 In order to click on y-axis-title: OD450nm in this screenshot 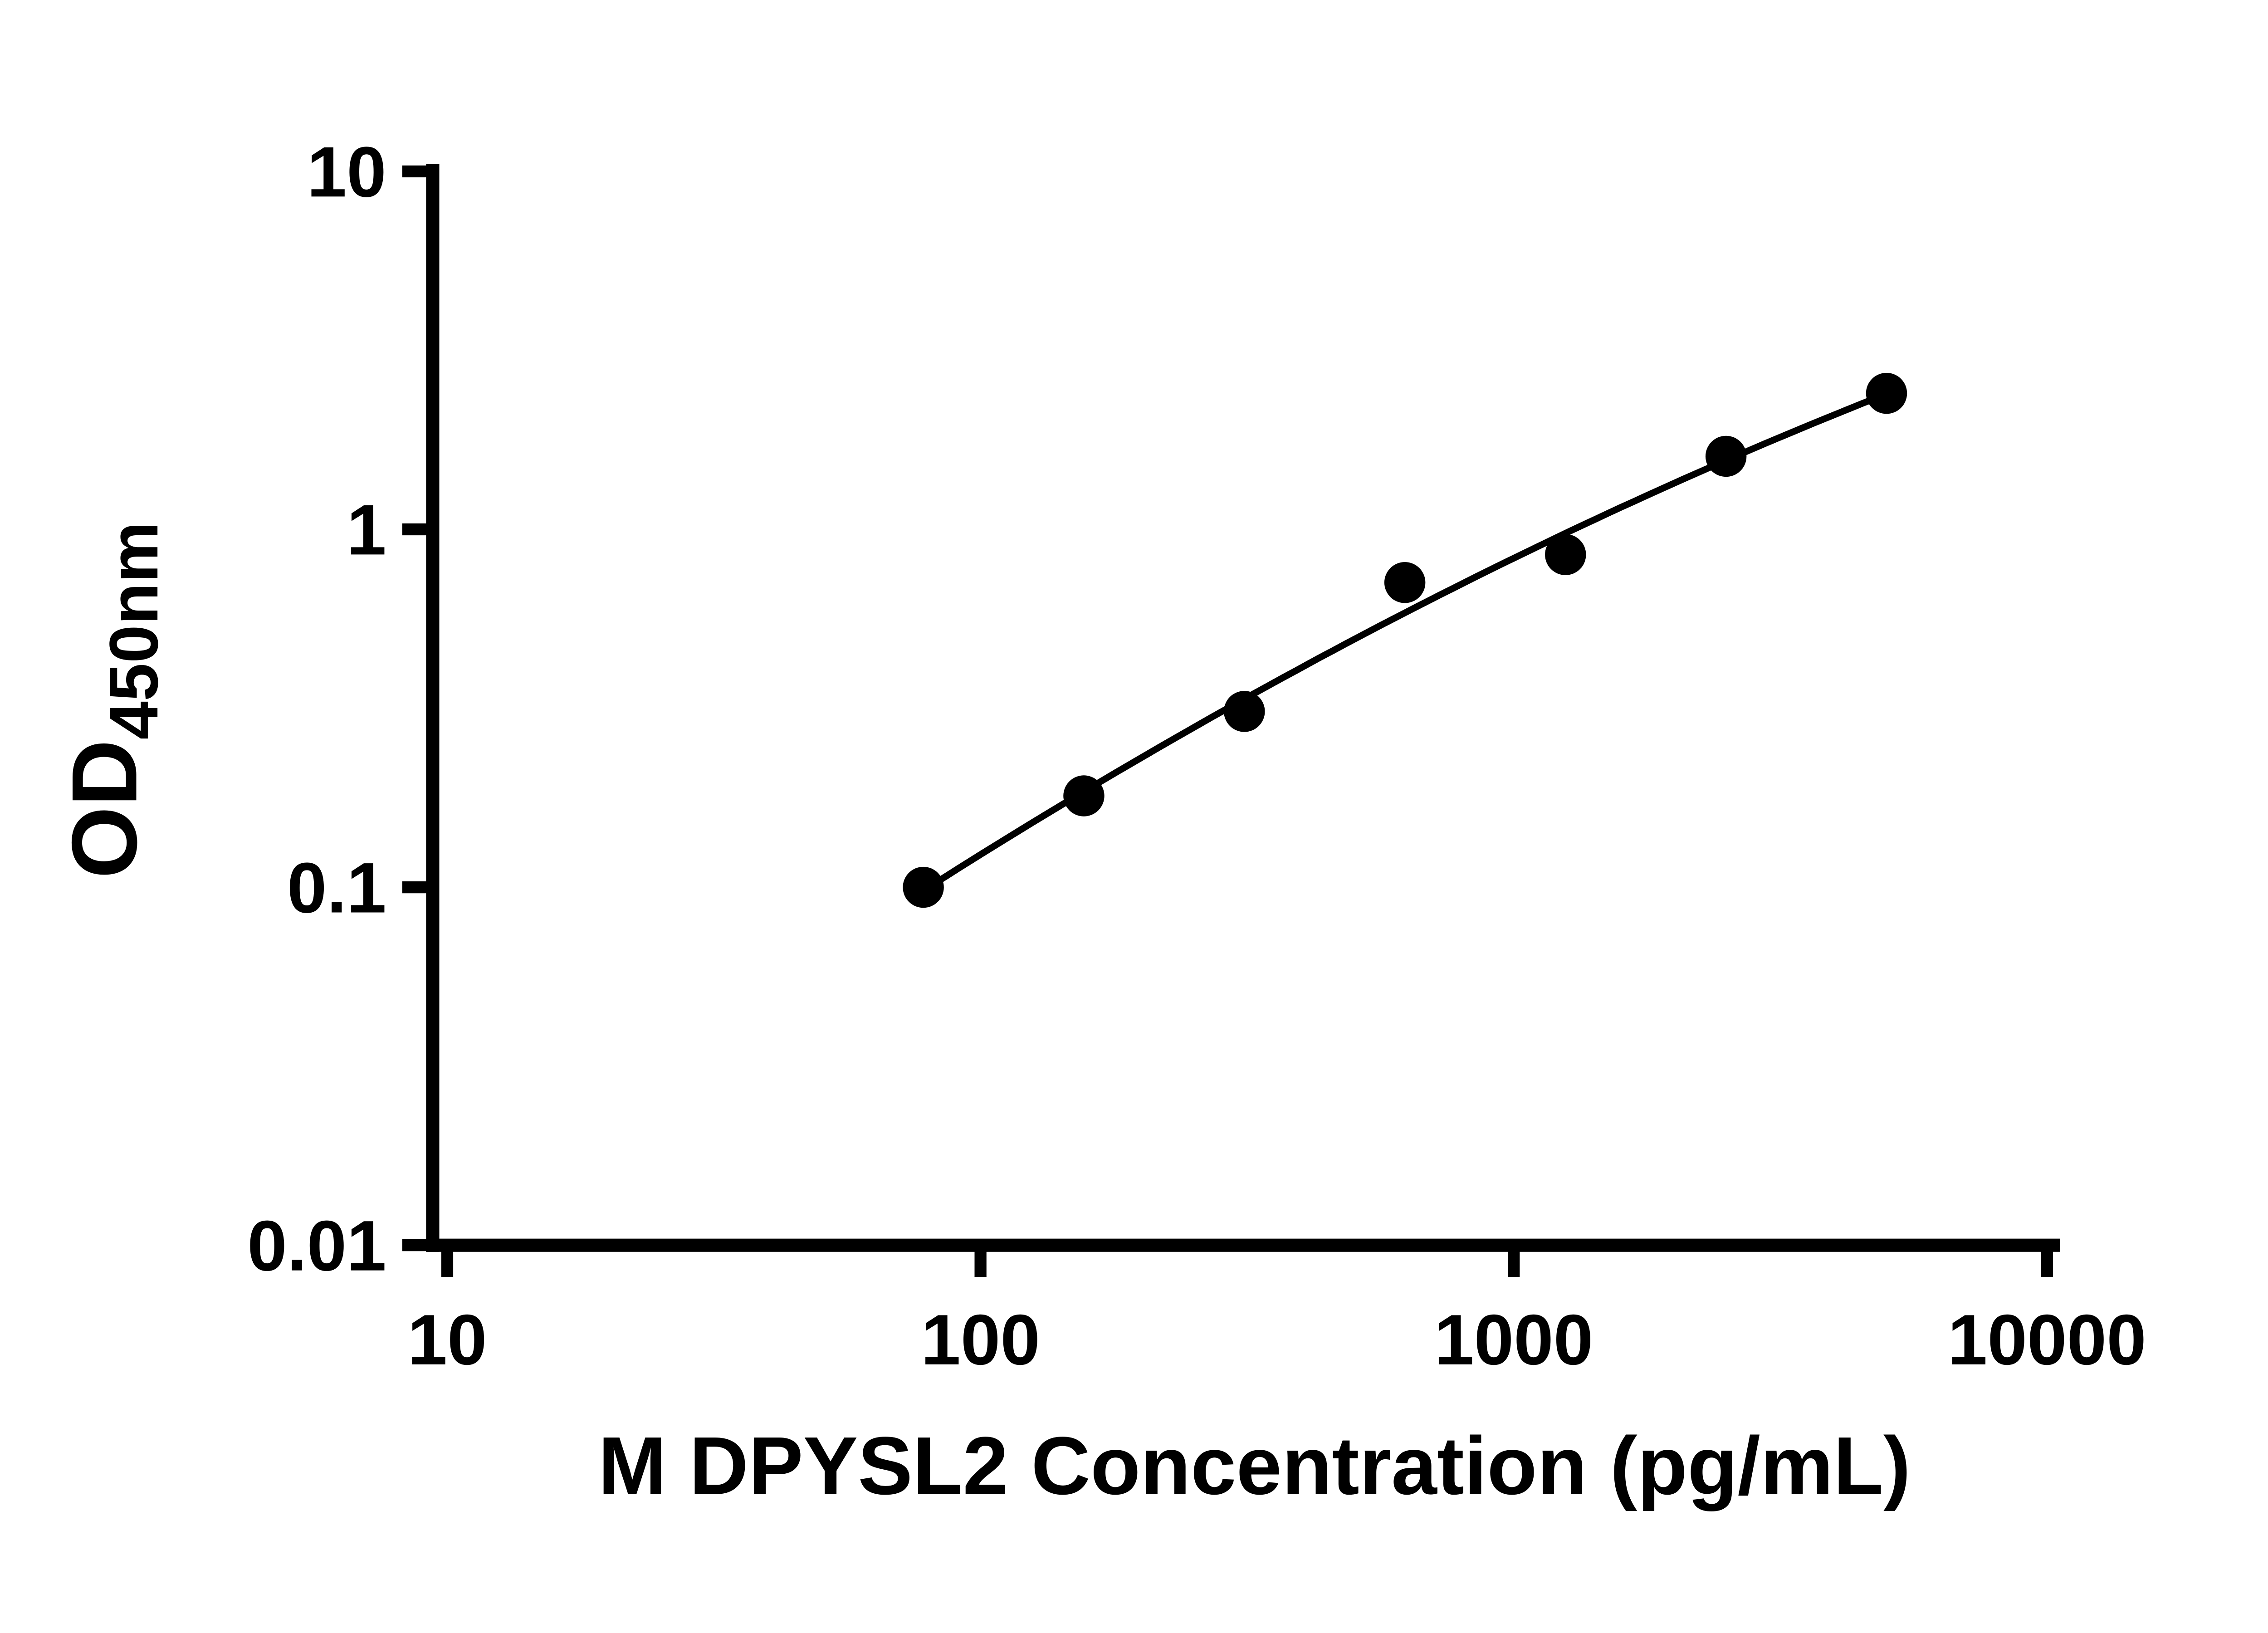, I will do `click(113, 700)`.